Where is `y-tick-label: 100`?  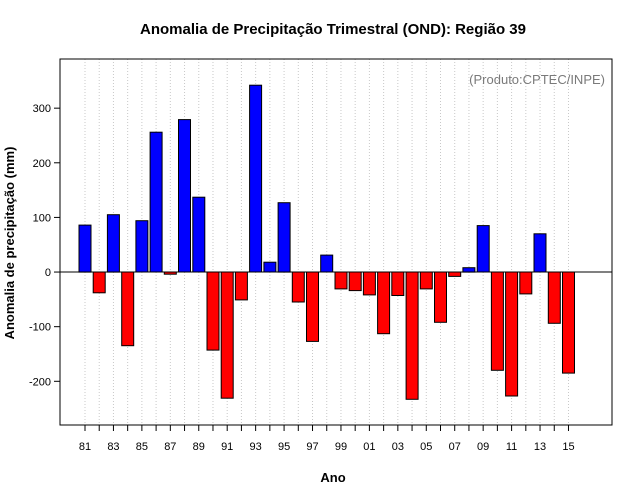
y-tick-label: 100 is located at coordinates (42, 218).